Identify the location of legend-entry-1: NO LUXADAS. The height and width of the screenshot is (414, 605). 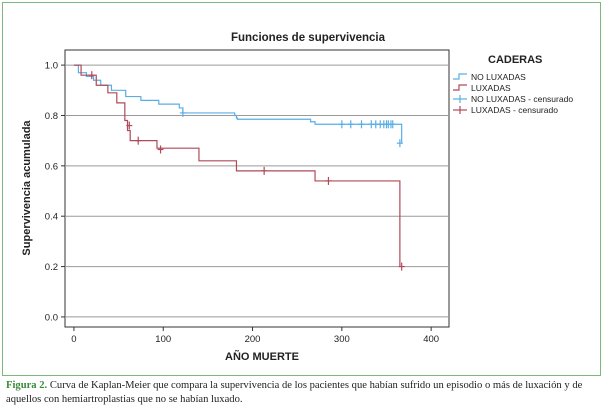
(498, 77).